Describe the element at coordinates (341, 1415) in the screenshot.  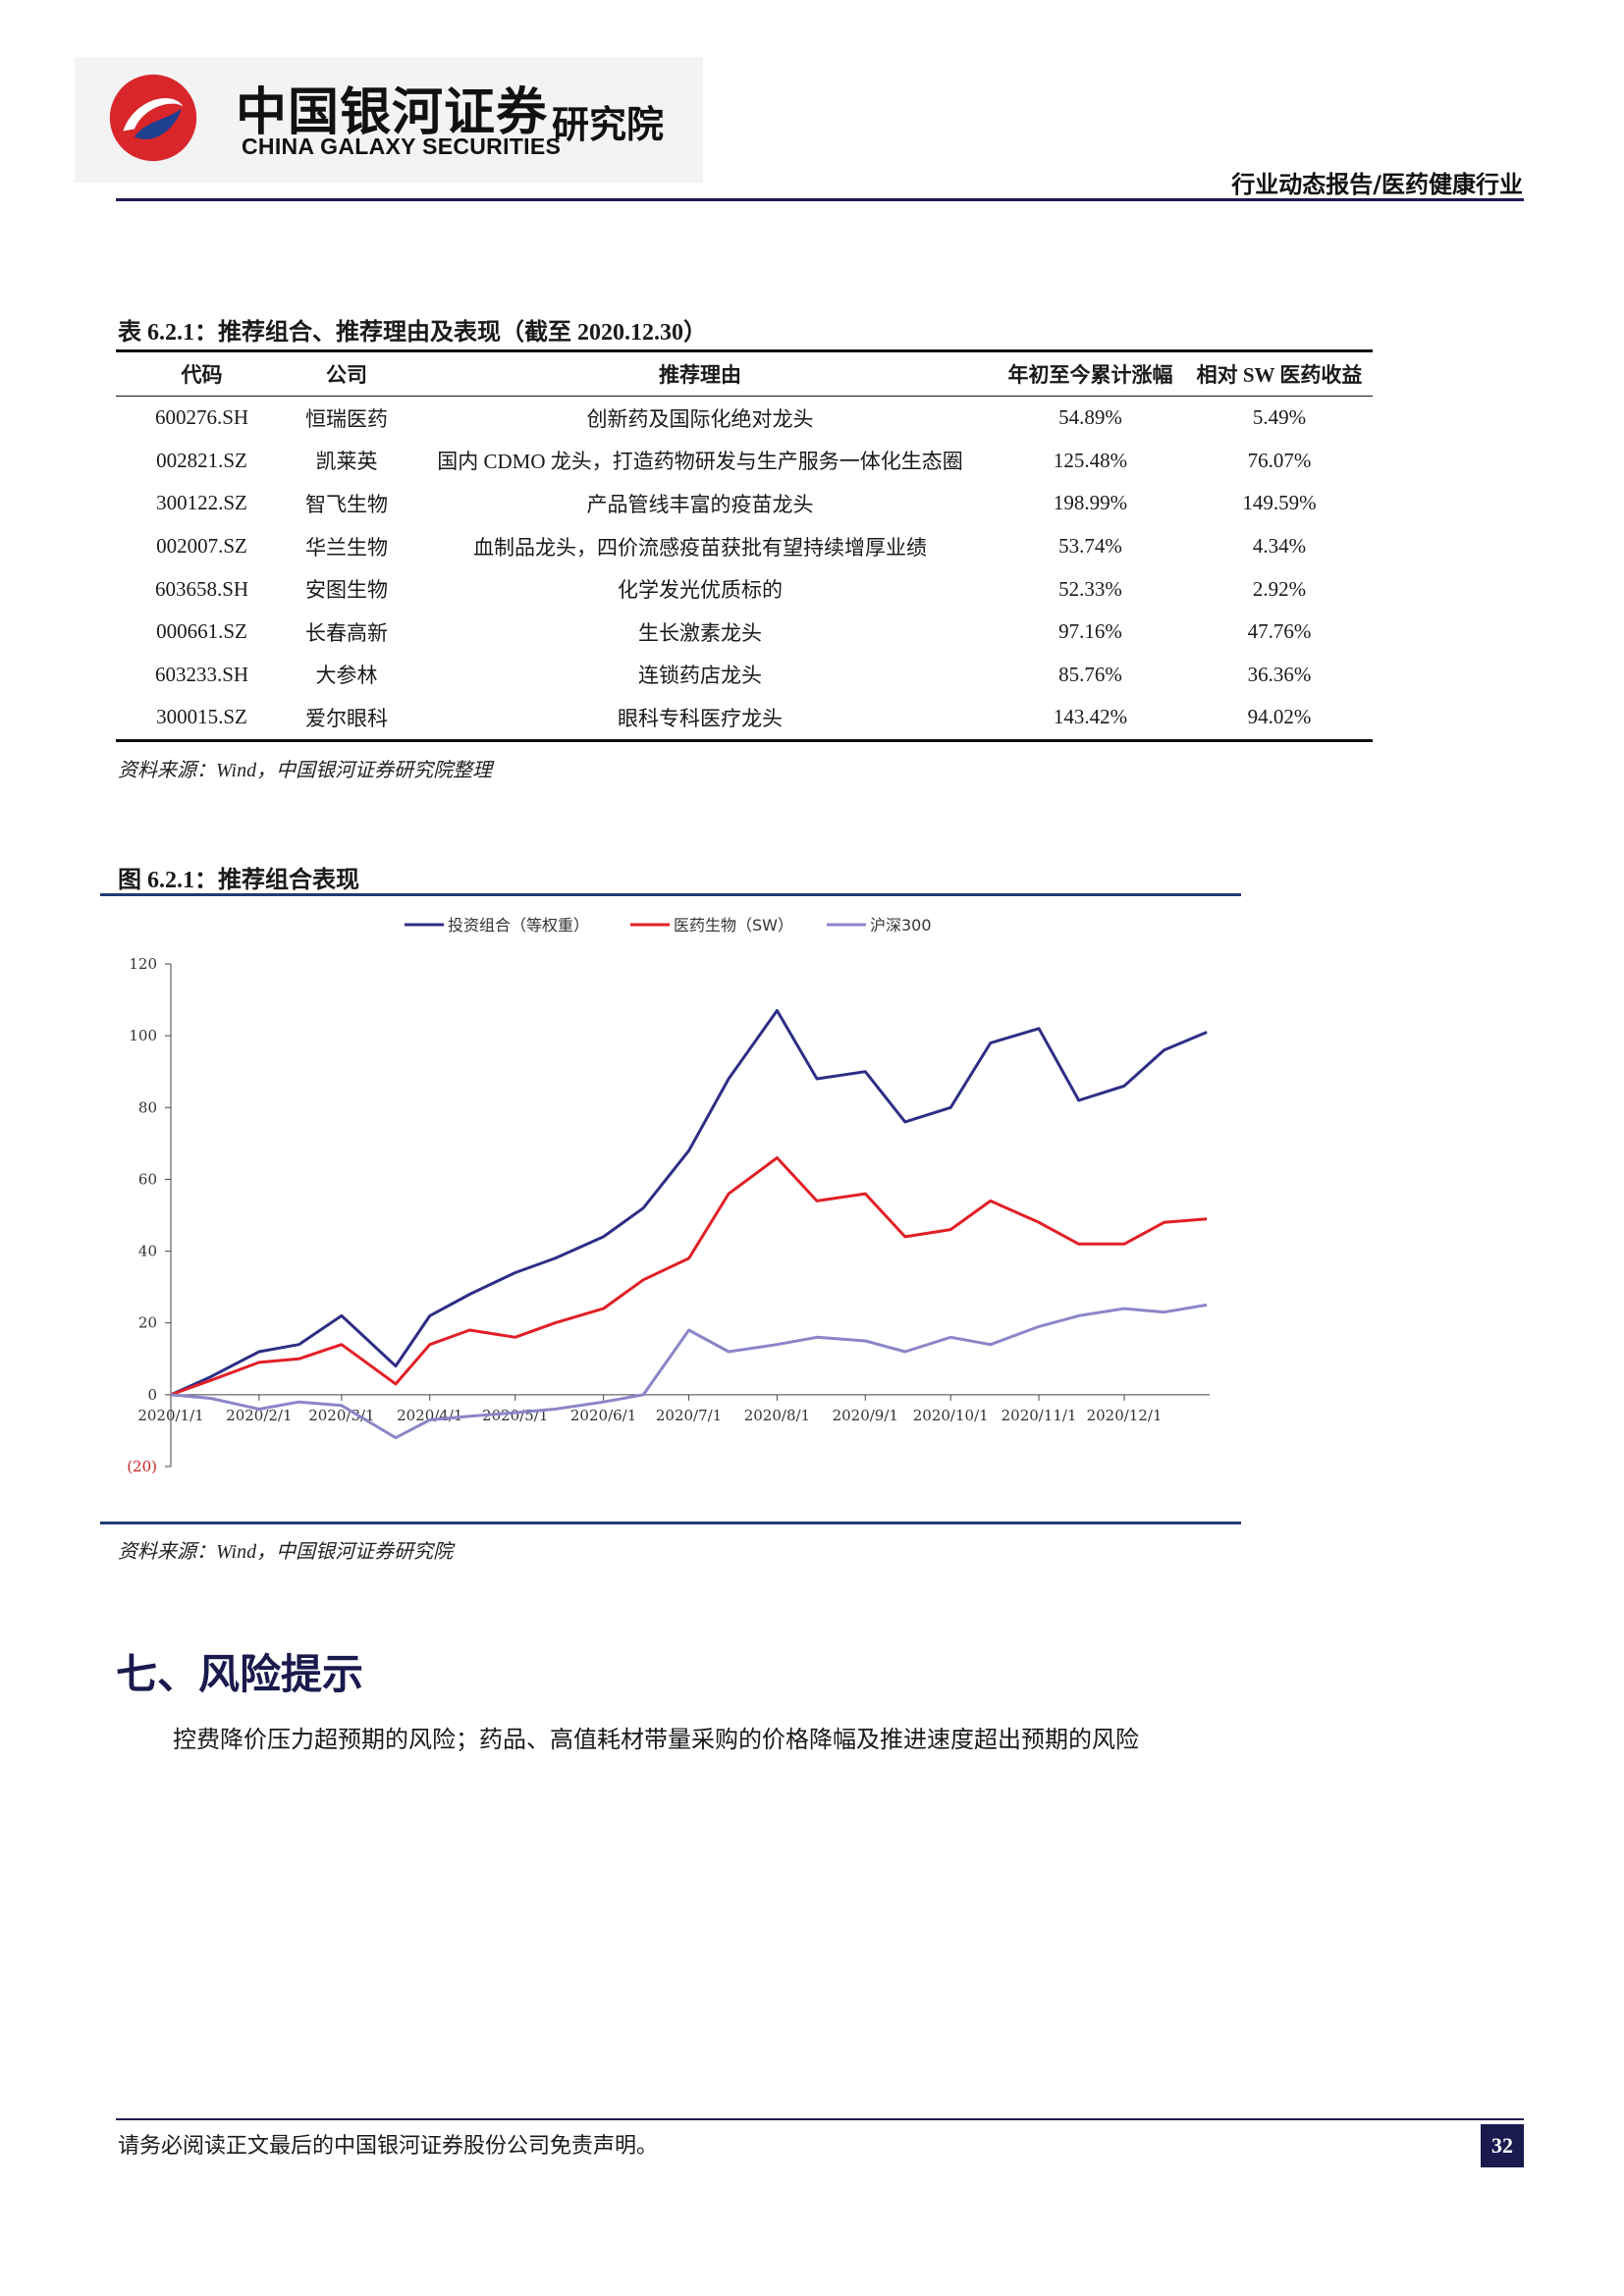
I see `x-tick-label: 2020/3/1` at that location.